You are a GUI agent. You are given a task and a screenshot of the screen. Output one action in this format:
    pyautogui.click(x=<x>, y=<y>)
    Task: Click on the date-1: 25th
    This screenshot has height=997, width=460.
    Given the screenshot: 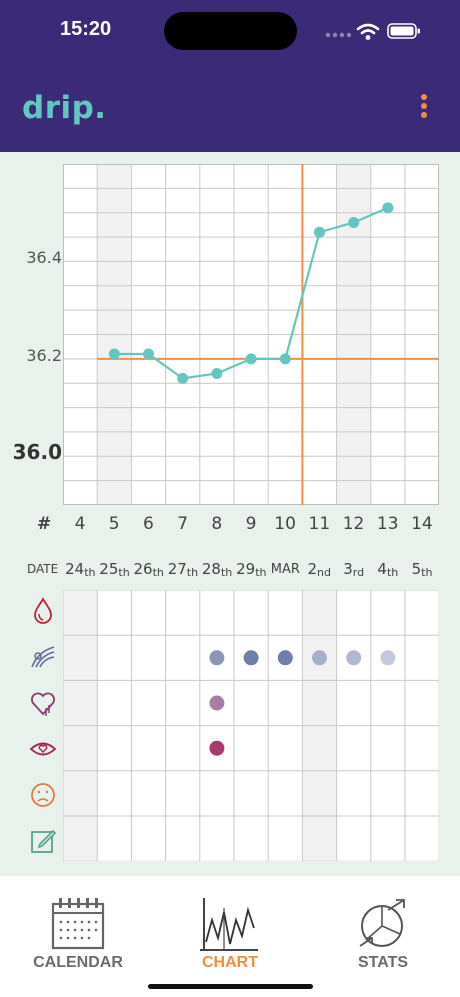 What is the action you would take?
    pyautogui.click(x=114, y=569)
    